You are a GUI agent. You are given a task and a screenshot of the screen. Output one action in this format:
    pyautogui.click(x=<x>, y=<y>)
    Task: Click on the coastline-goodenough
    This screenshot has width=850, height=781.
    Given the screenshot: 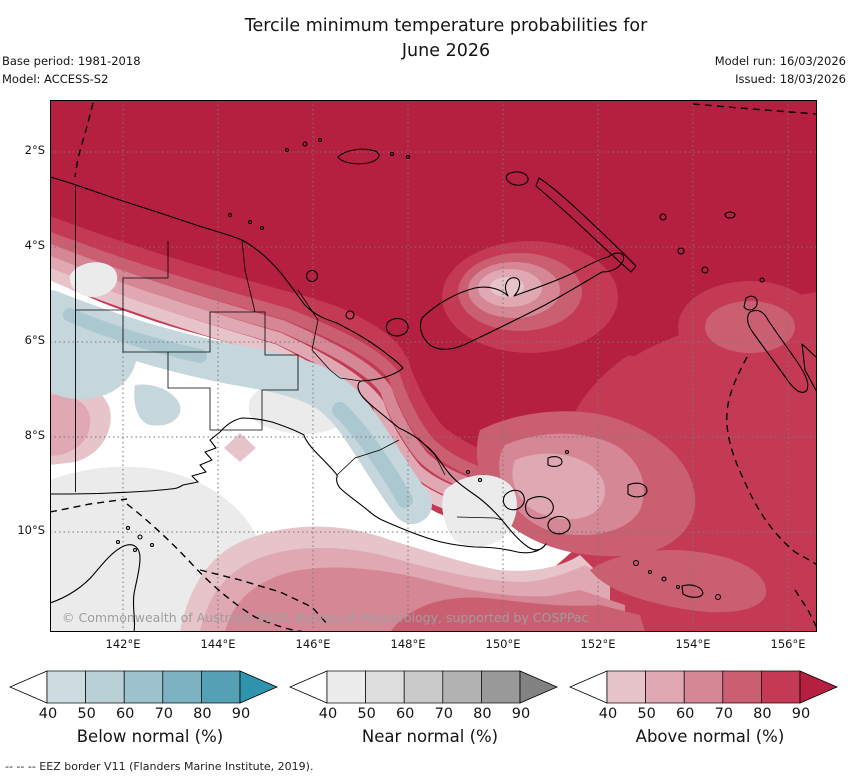 What is the action you would take?
    pyautogui.click(x=513, y=500)
    